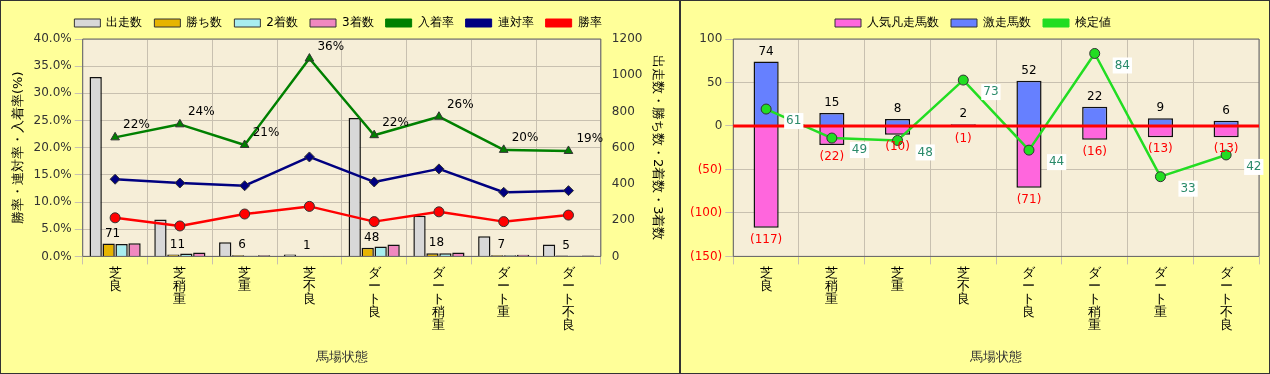 The image size is (1270, 374). I want to click on legend-label: 検定値, so click(1093, 22).